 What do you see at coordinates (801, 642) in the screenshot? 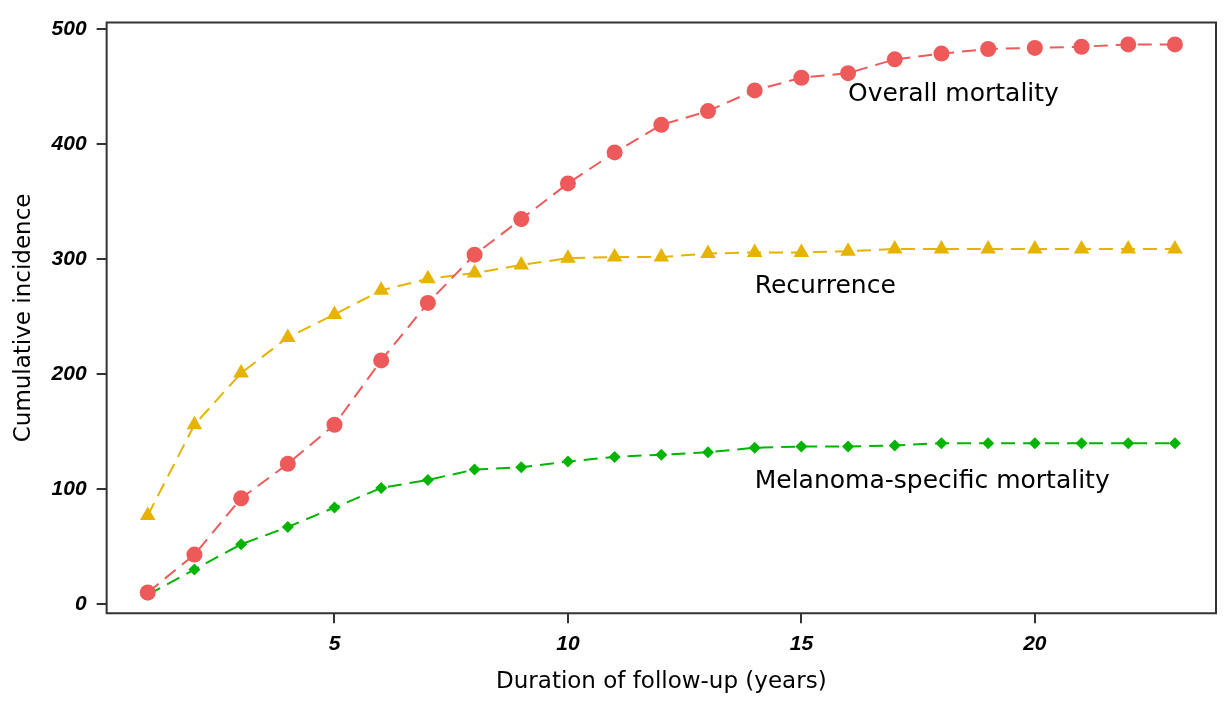
I see `x-tick-label: 15` at bounding box center [801, 642].